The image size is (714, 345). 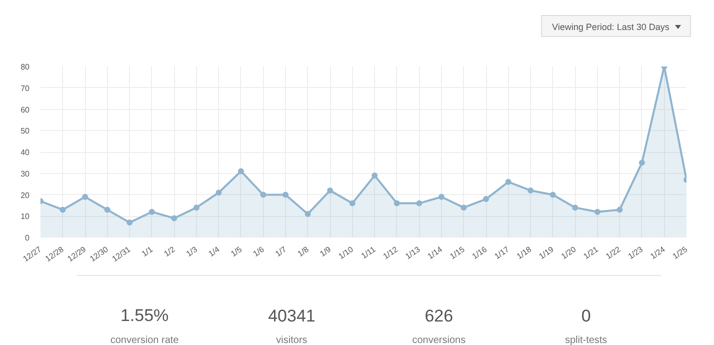 What do you see at coordinates (680, 253) in the screenshot?
I see `x-tick-label: 1/25` at bounding box center [680, 253].